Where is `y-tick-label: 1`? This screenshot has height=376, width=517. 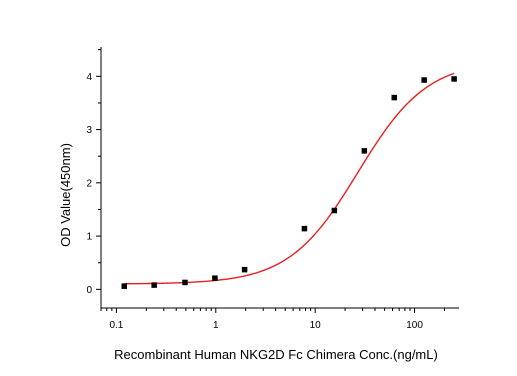
y-tick-label: 1 is located at coordinates (89, 237).